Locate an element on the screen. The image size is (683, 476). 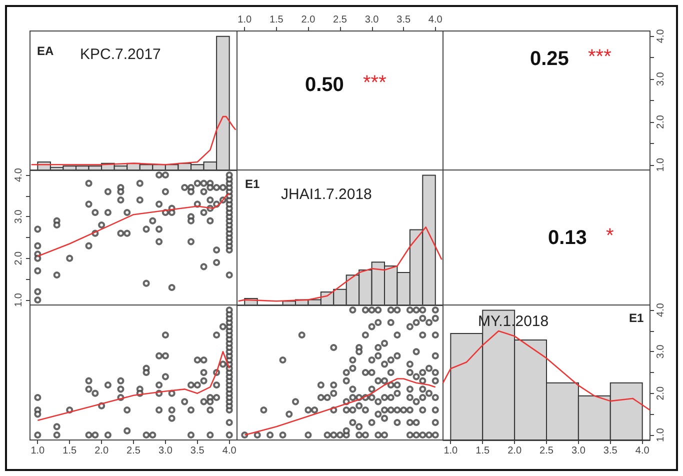
text: EA is located at coordinates (45, 51).